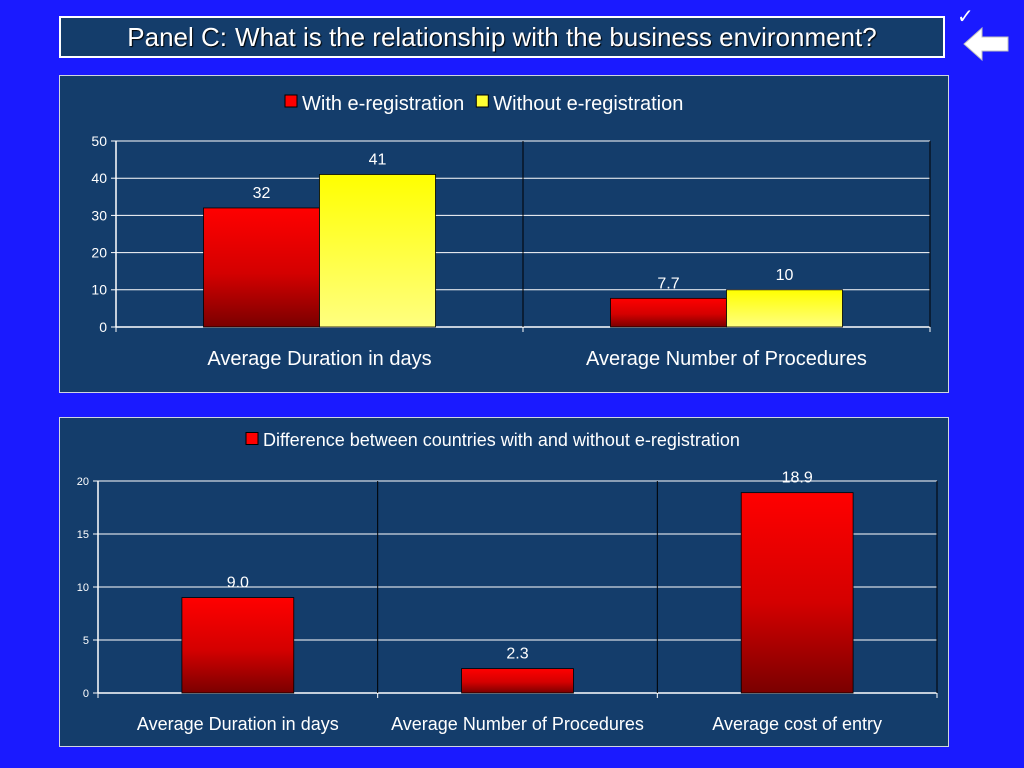 The height and width of the screenshot is (768, 1024). What do you see at coordinates (797, 724) in the screenshot?
I see `x-category-label: Average cost of entry` at bounding box center [797, 724].